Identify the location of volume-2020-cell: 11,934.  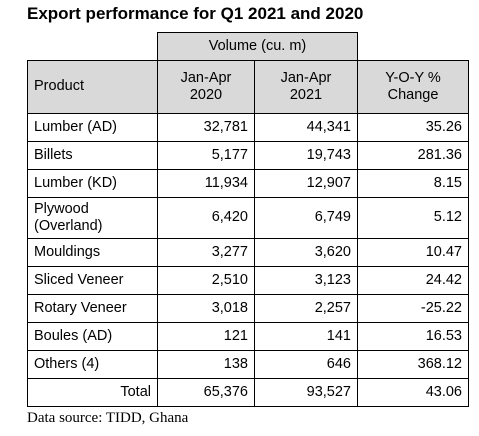
(206, 183).